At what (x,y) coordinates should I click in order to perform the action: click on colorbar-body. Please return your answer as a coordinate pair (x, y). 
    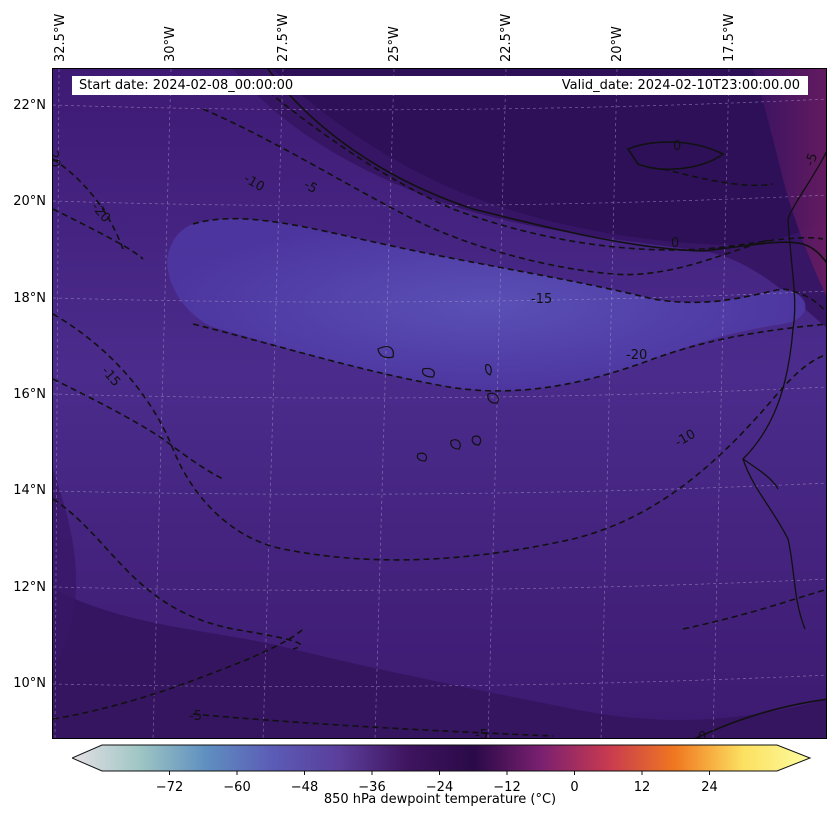
    Looking at the image, I should click on (442, 758).